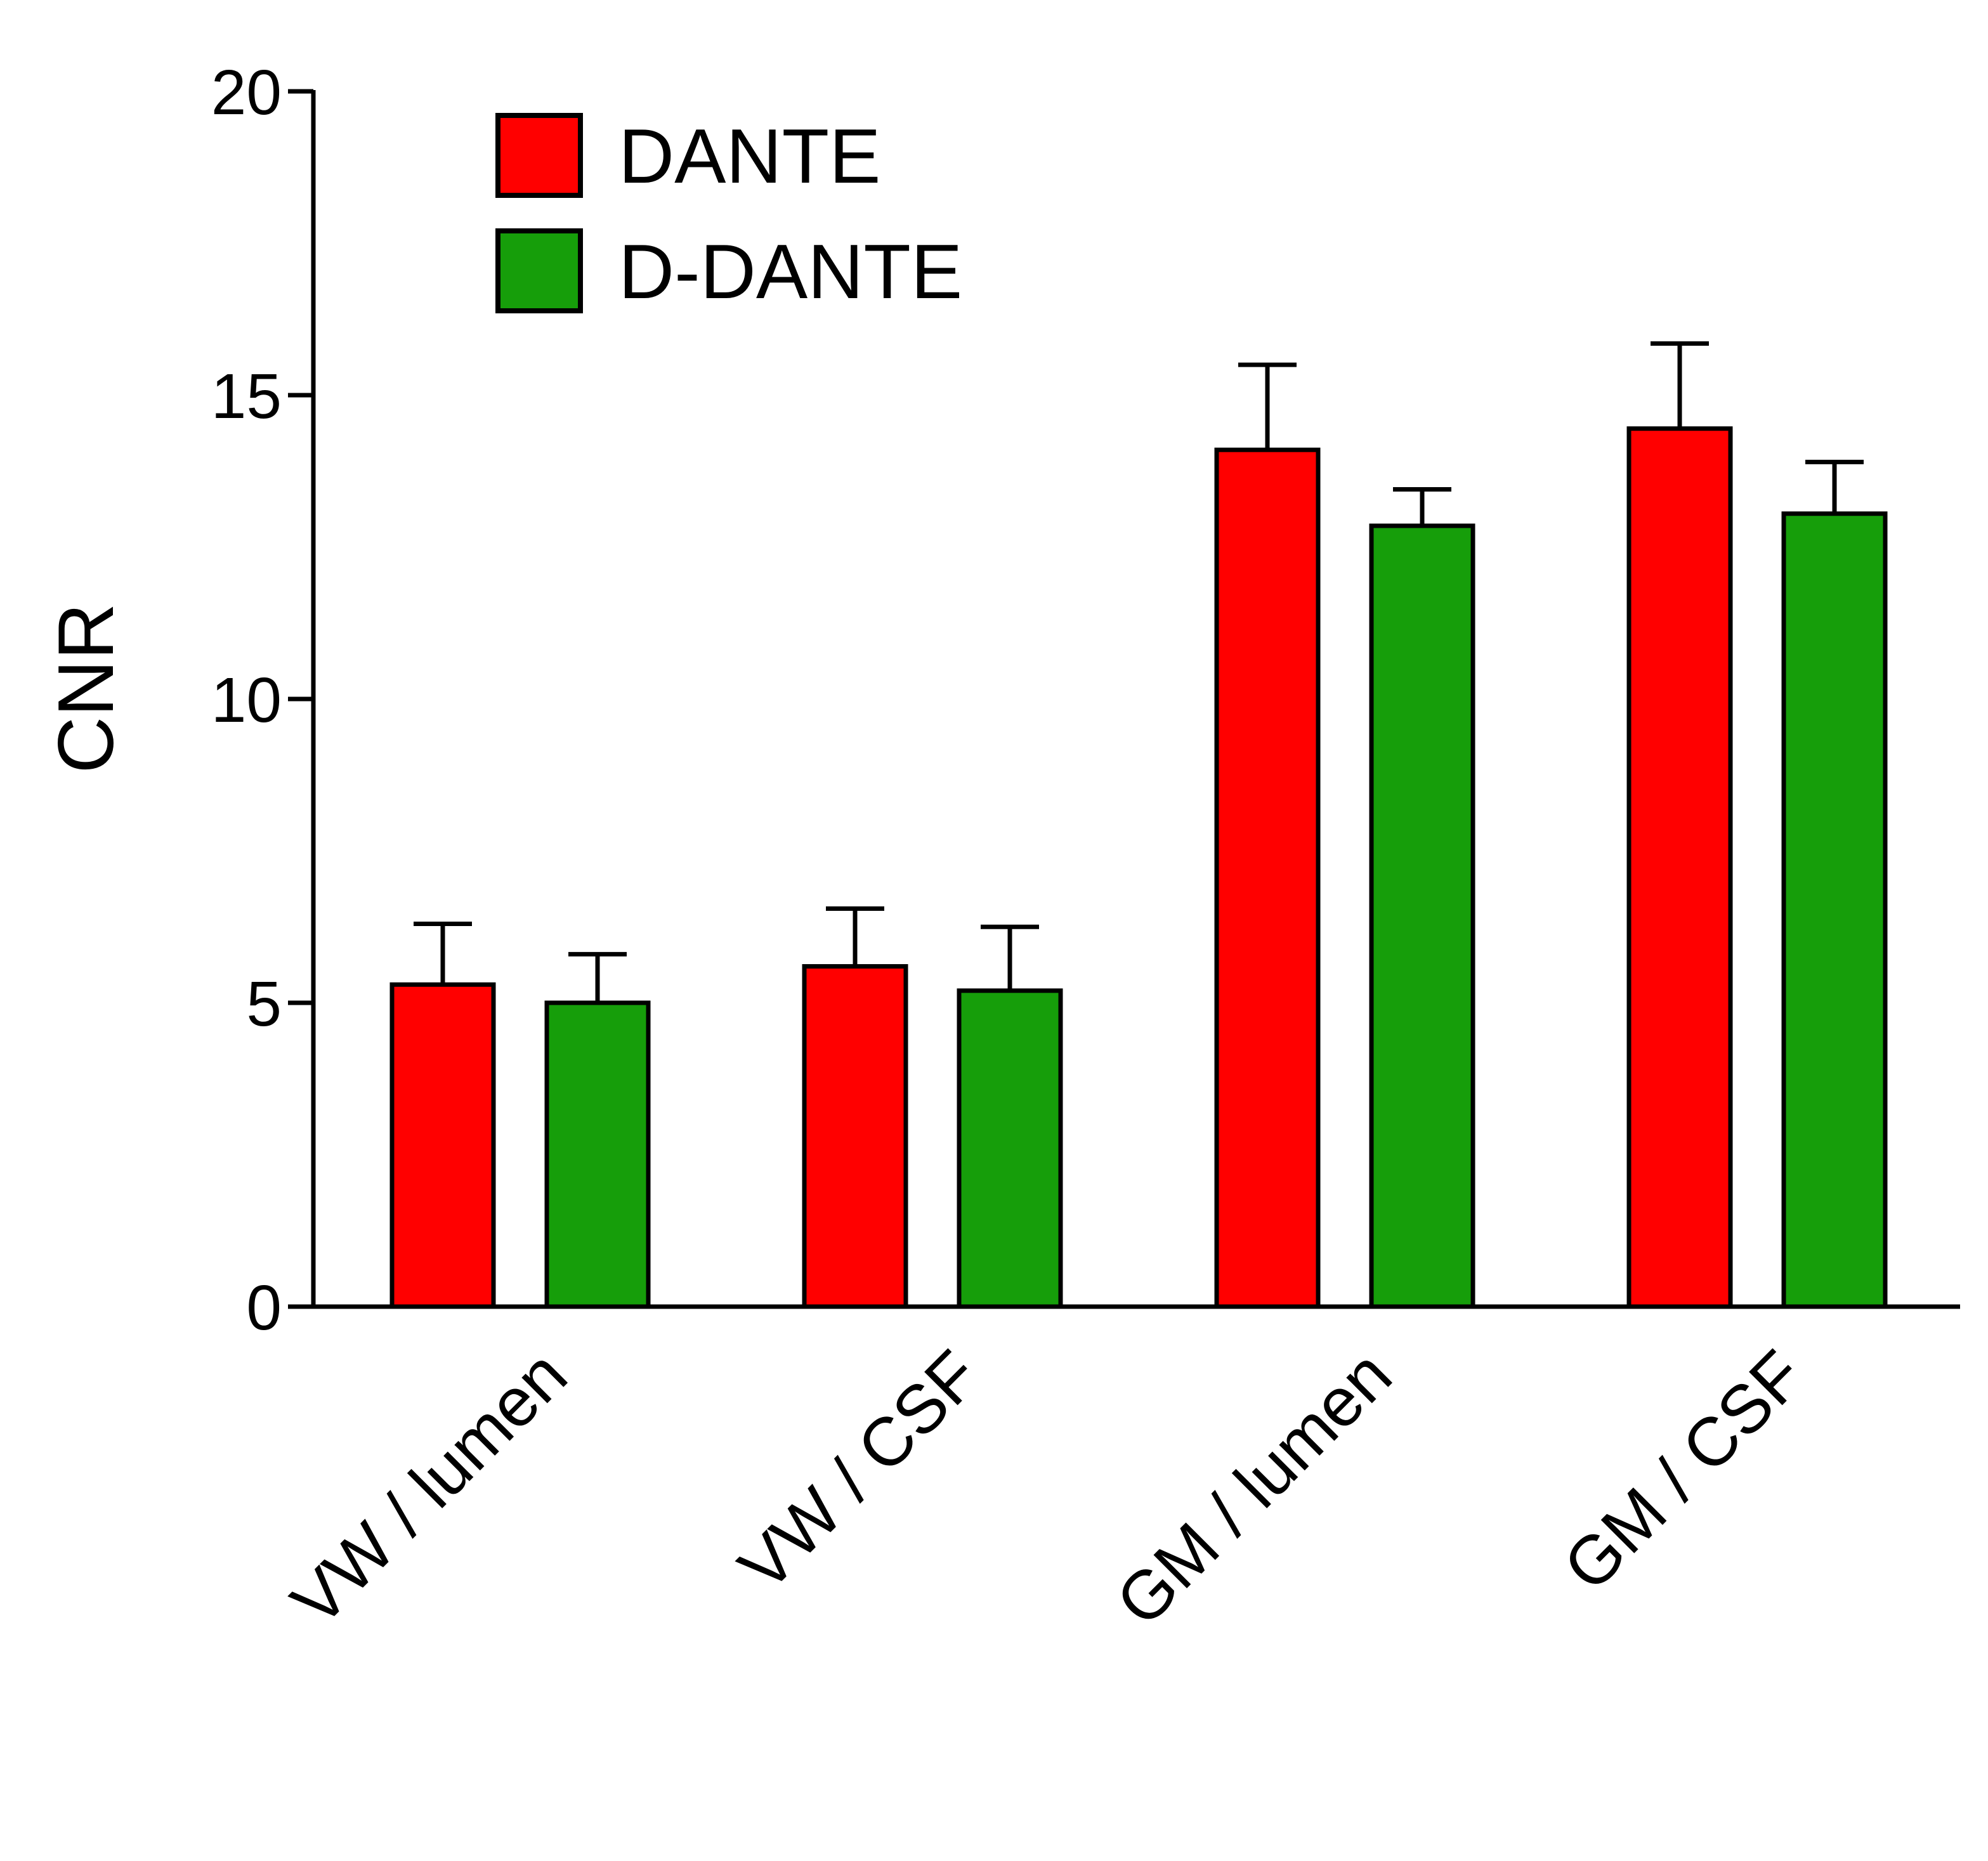 The width and height of the screenshot is (1988, 1861). I want to click on x-category-label: GM / lumen, so click(1253, 1488).